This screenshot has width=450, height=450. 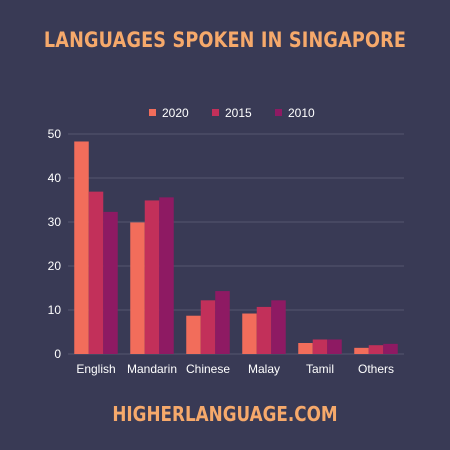 I want to click on bar-2010-others, so click(x=390, y=348).